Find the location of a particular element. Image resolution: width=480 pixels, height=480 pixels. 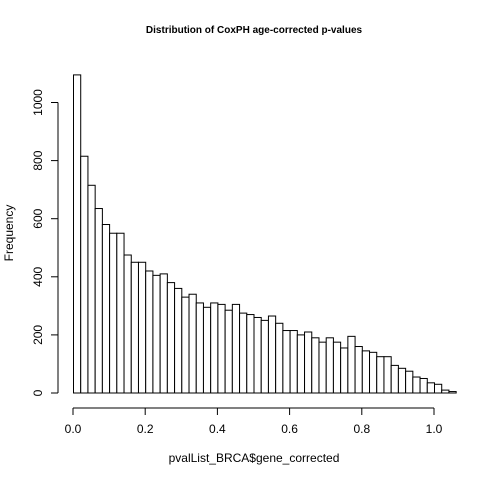

x-tick-label: 0.2 is located at coordinates (145, 429).